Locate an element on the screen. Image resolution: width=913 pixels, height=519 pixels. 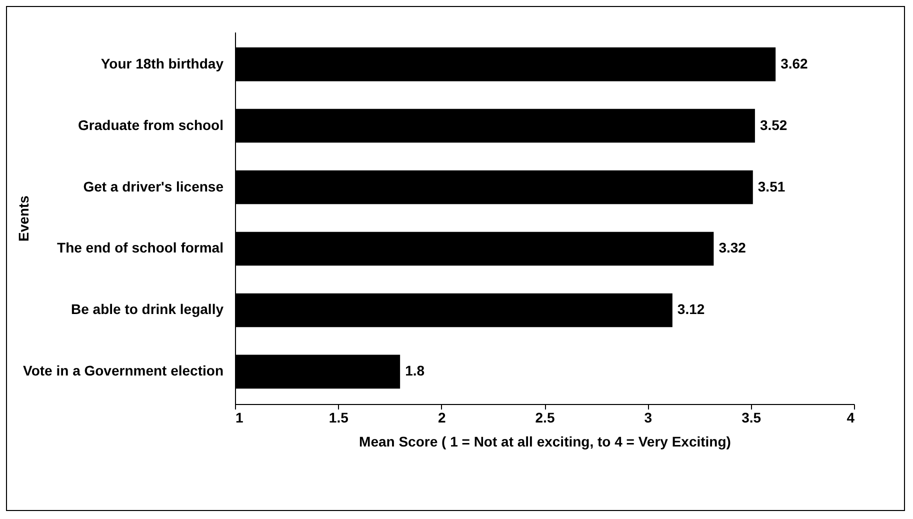
x-tick-label: 3 is located at coordinates (648, 418).